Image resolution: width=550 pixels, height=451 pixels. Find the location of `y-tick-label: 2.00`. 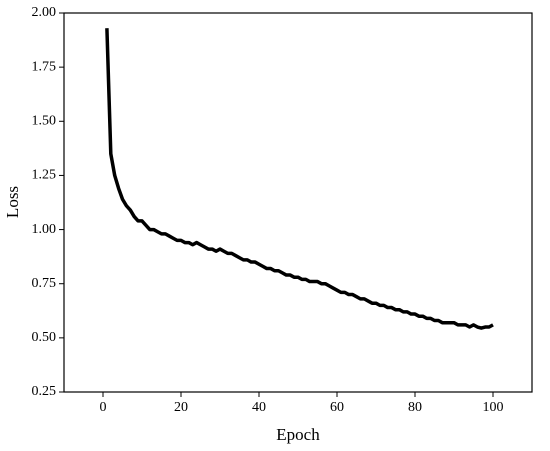

y-tick-label: 2.00 is located at coordinates (44, 12).